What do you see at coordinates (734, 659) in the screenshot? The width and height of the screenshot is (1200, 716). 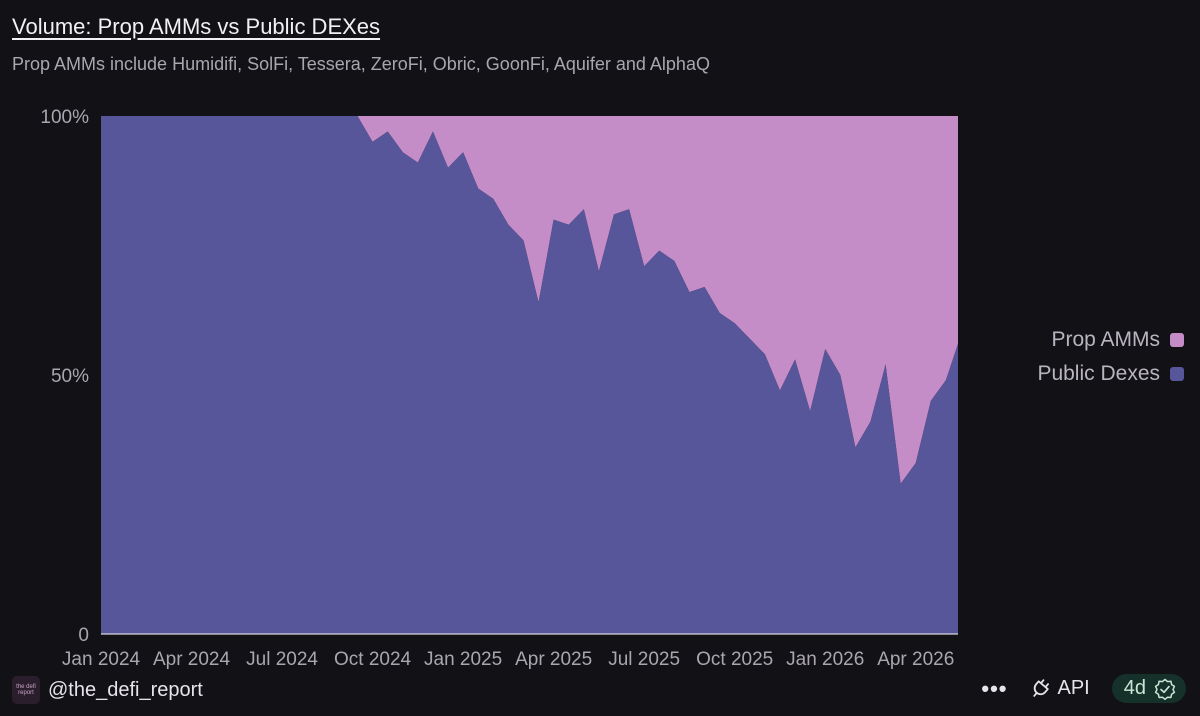 I see `x-tick-label: Oct 2025` at bounding box center [734, 659].